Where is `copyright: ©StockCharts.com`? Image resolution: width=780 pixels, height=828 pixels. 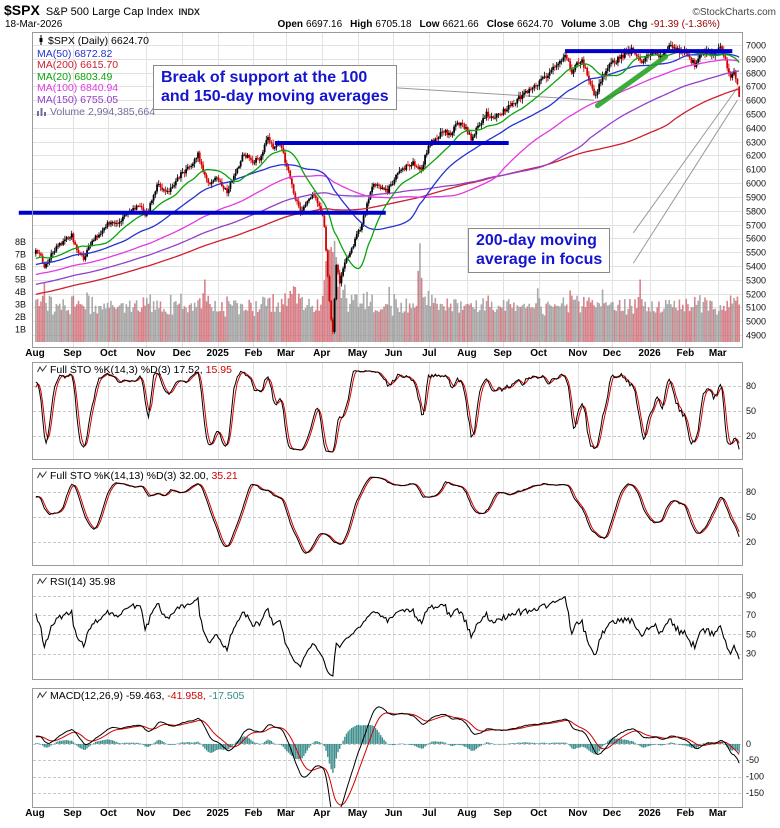 copyright: ©StockCharts.com is located at coordinates (734, 12).